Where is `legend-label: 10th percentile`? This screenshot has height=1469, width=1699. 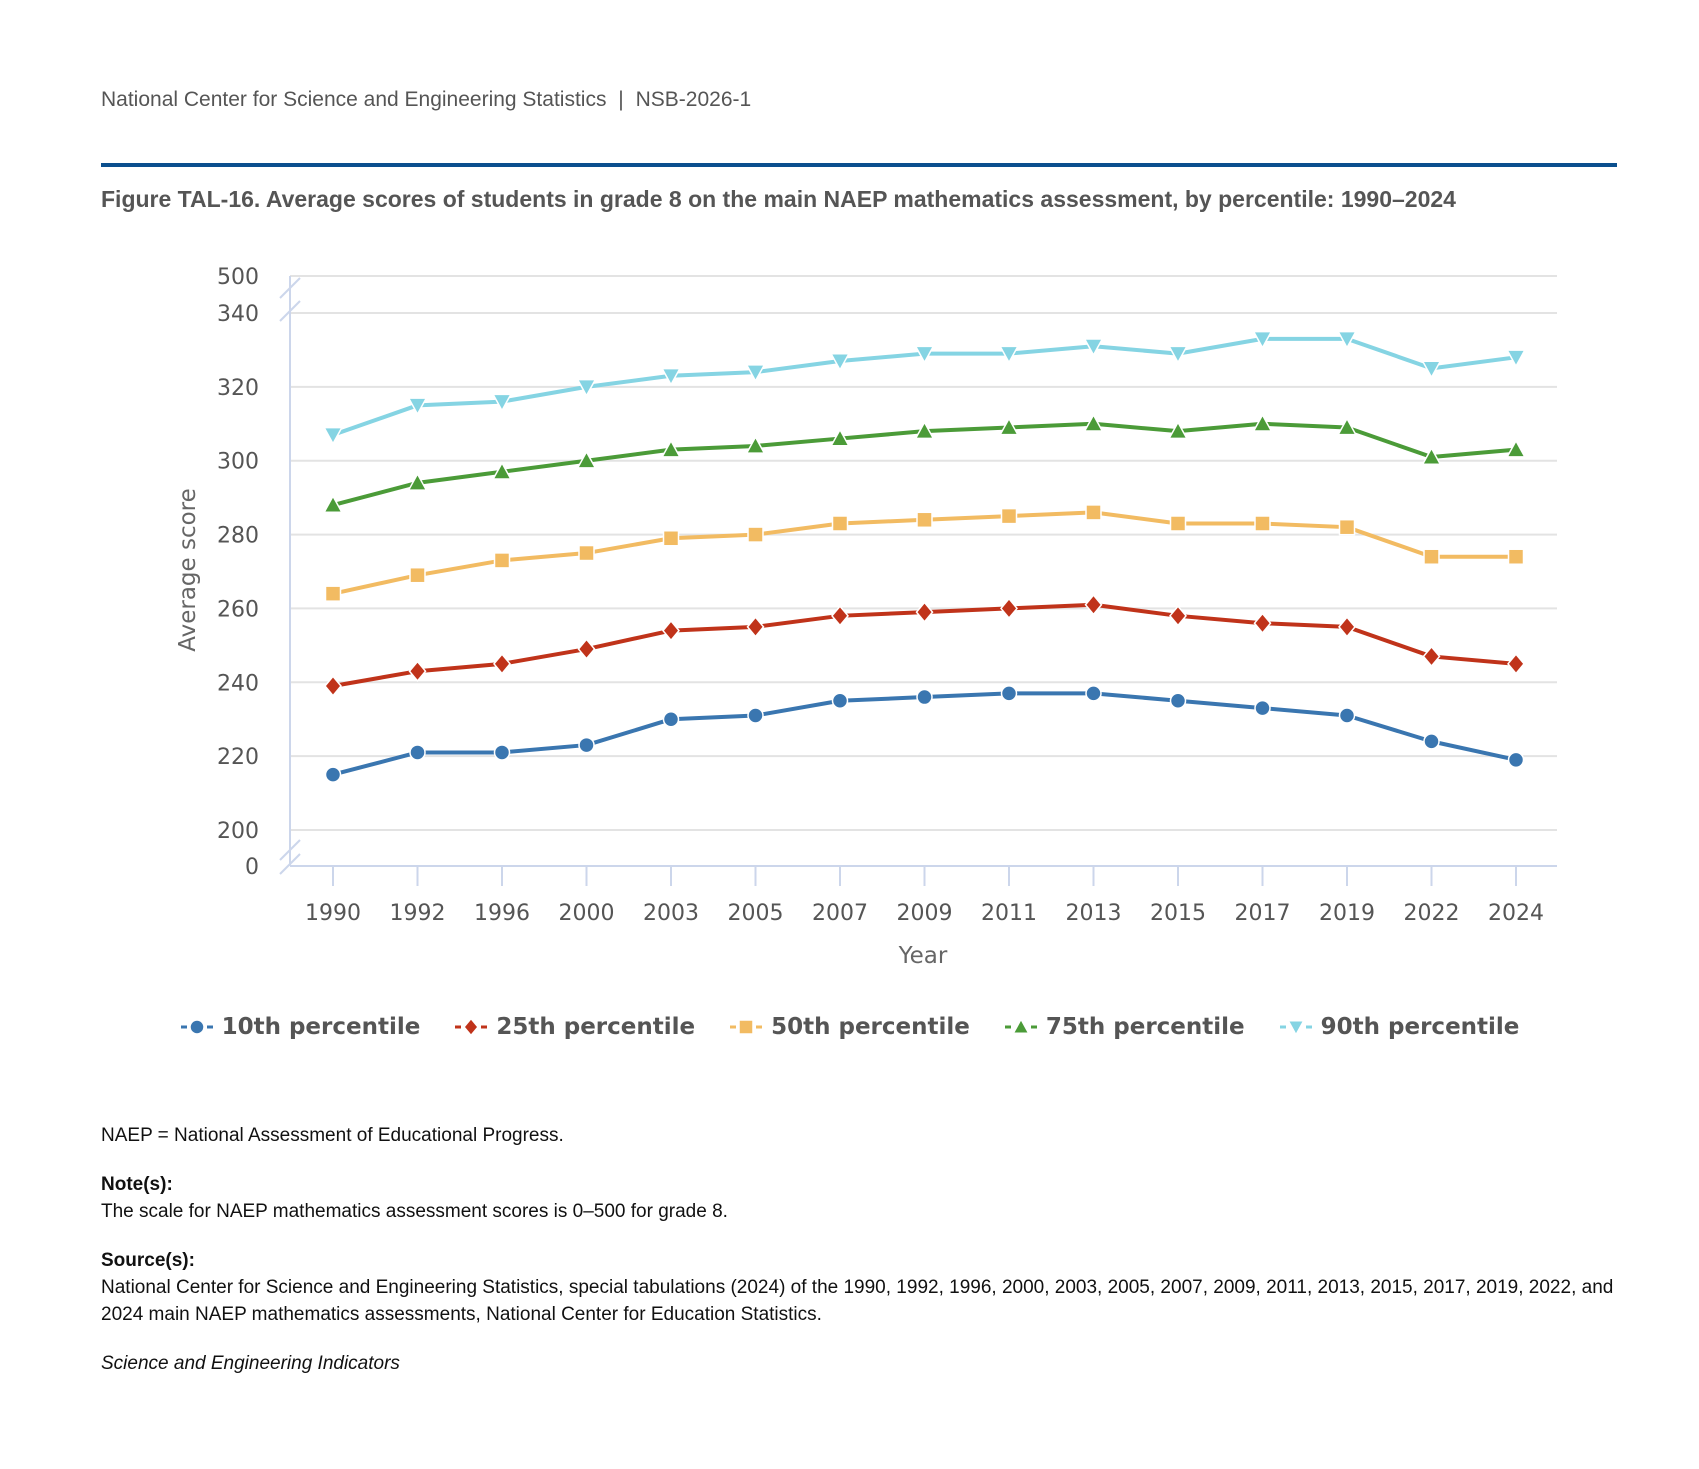 legend-label: 10th percentile is located at coordinates (321, 1027).